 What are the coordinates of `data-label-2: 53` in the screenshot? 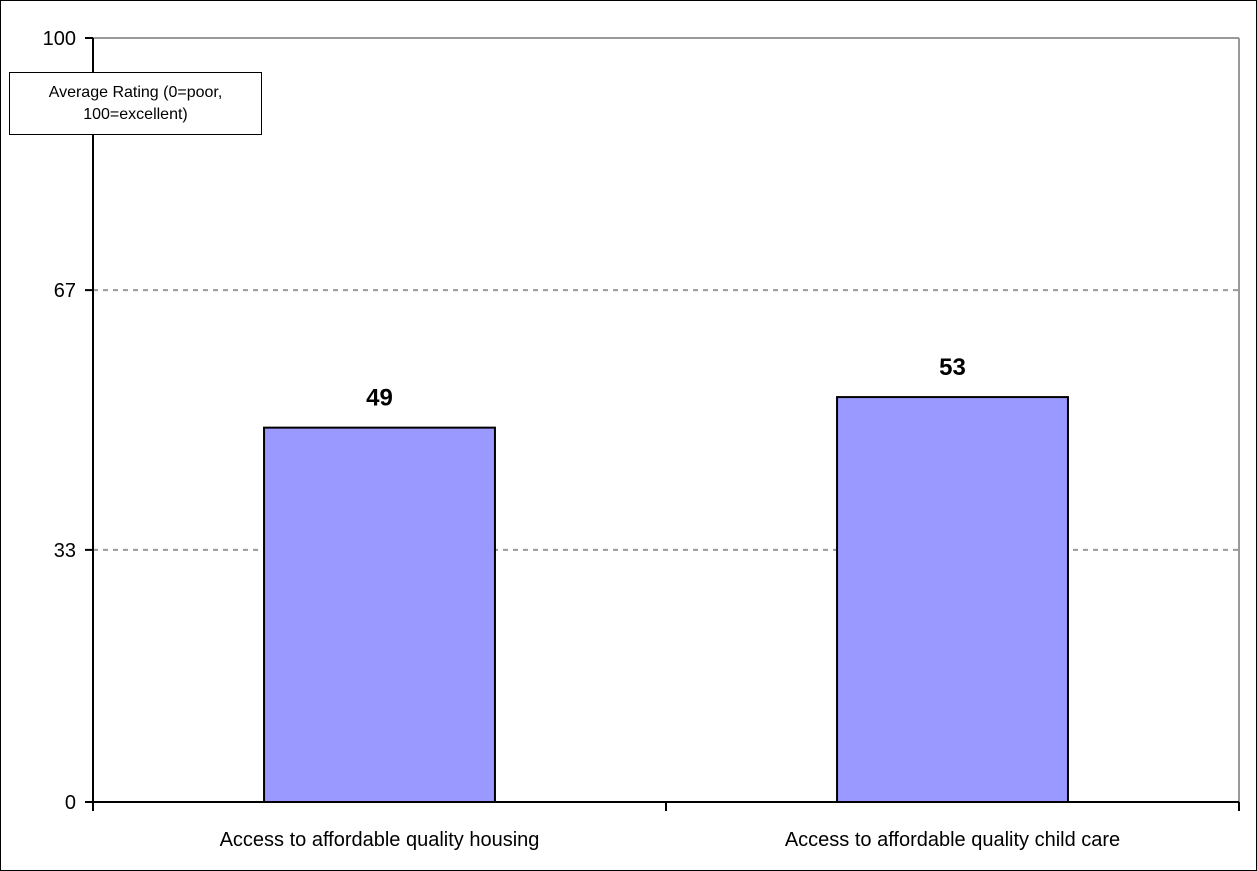 It's located at (952, 367).